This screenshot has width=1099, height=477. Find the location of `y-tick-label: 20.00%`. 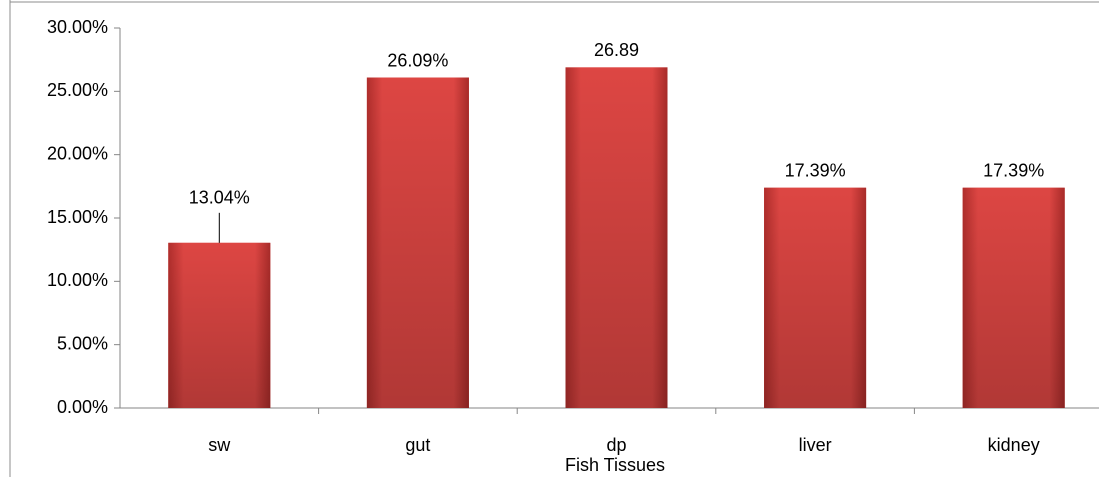

y-tick-label: 20.00% is located at coordinates (77, 153).